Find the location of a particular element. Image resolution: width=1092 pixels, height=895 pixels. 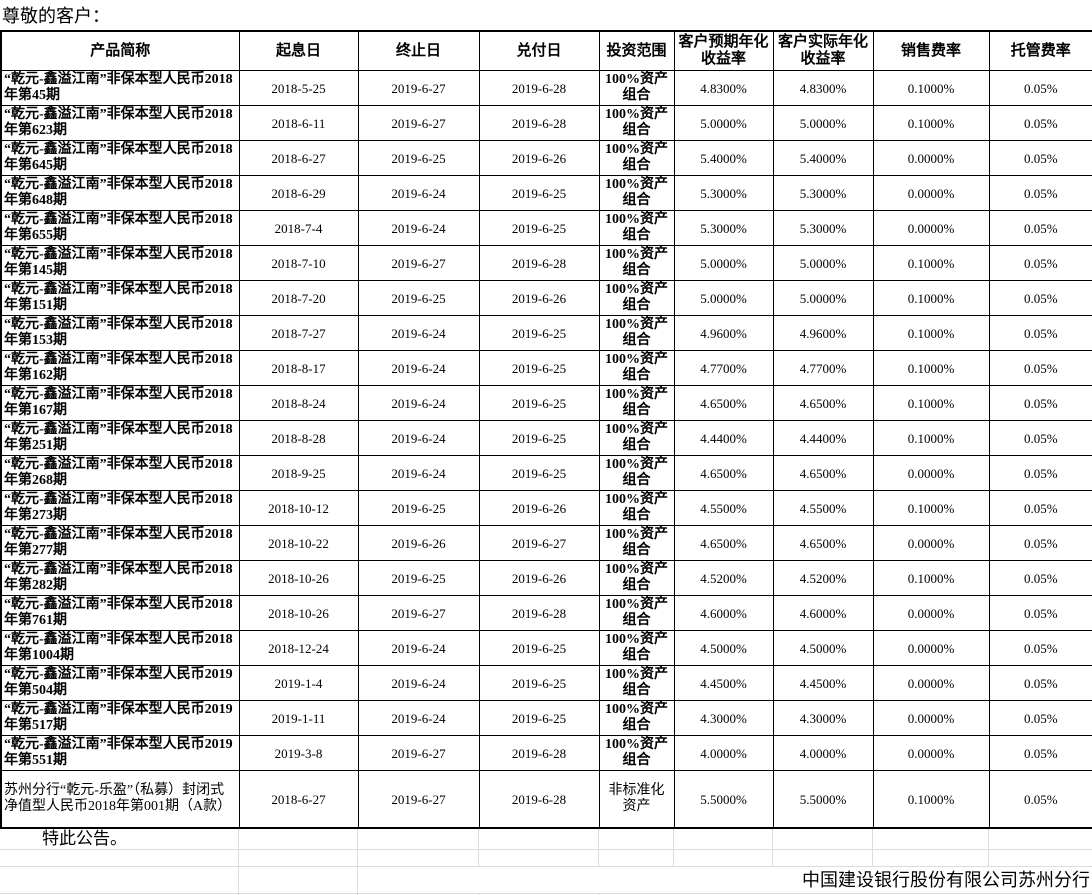

cell-product-name: “乾元-鑫溢江南”非保本型人民币2019年第517期 is located at coordinates (120, 718).